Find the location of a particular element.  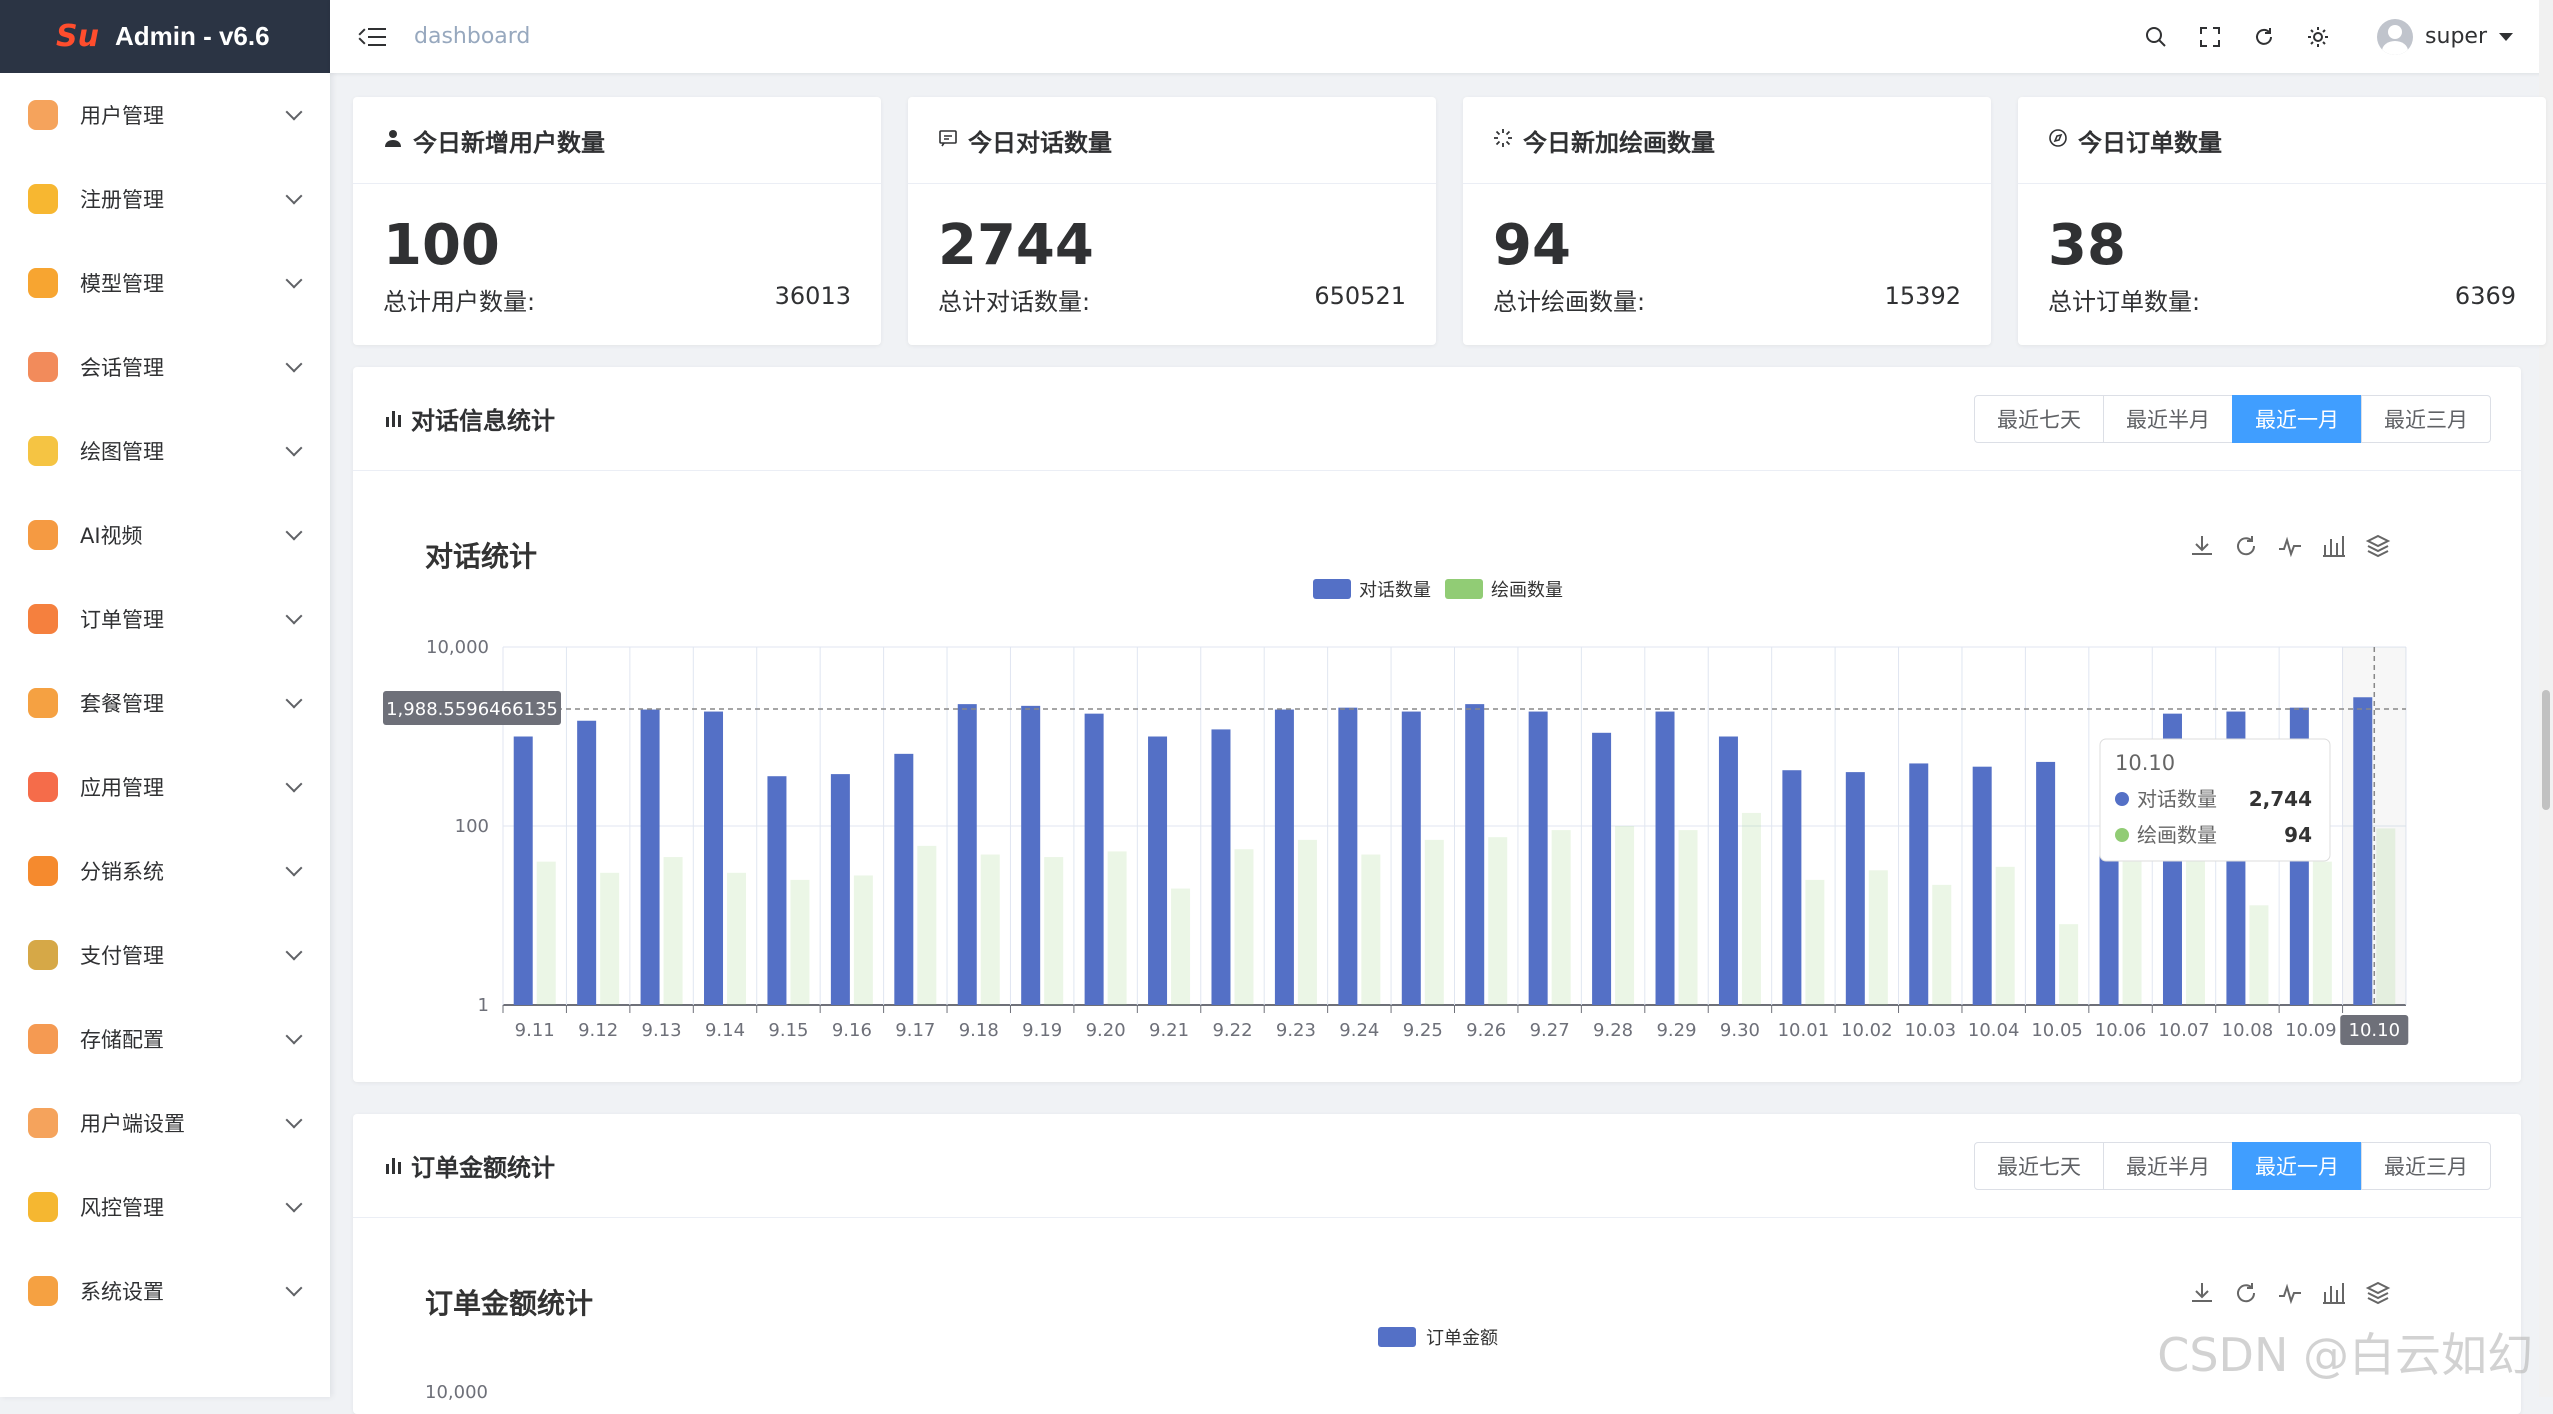

range-button: 最近三月 is located at coordinates (2426, 1166).